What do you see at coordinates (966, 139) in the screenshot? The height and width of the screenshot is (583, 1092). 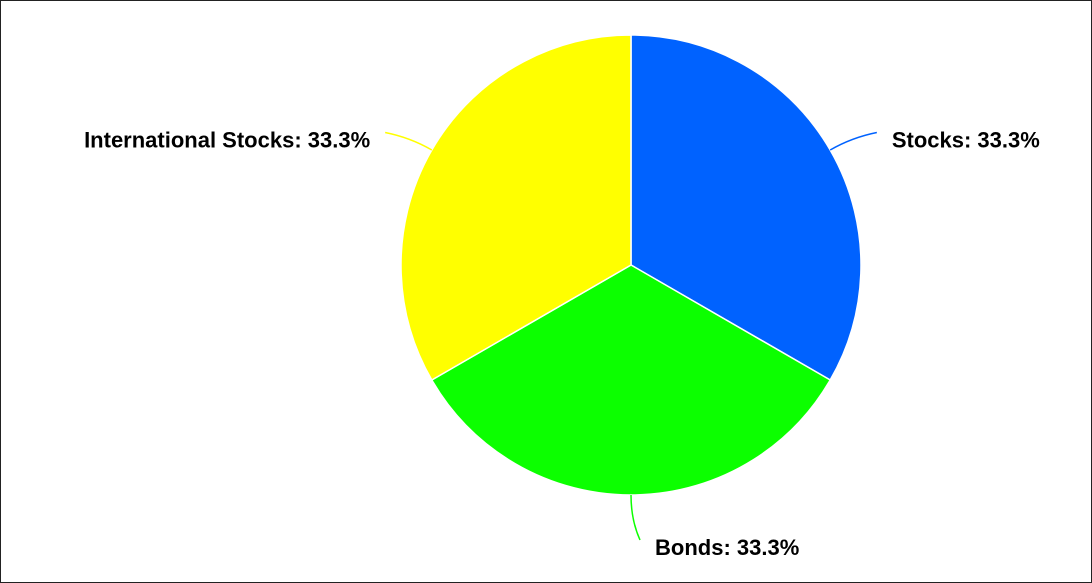 I see `data-label: Stocks: 33.3%` at bounding box center [966, 139].